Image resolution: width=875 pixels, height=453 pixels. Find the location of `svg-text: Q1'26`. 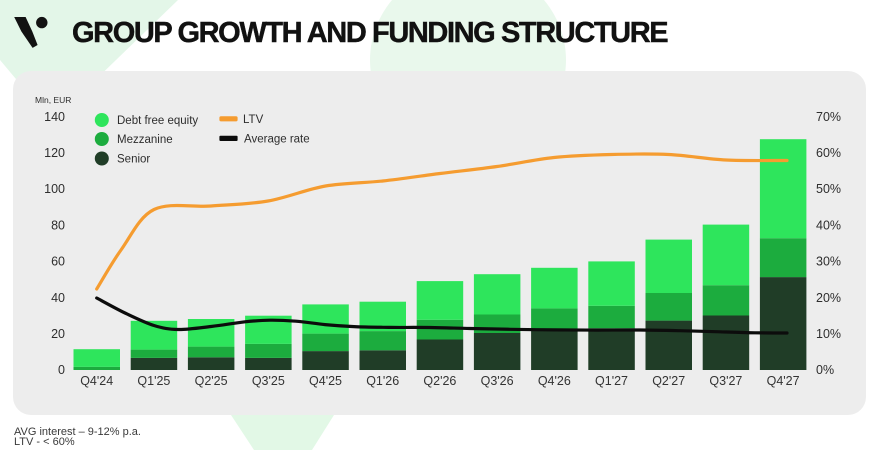

svg-text: Q1'26 is located at coordinates (382, 381).